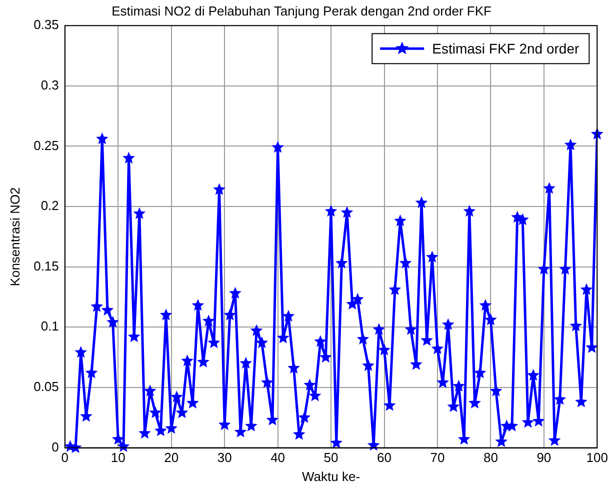 This screenshot has width=611, height=491. I want to click on y-tick-label: 0.05, so click(46, 386).